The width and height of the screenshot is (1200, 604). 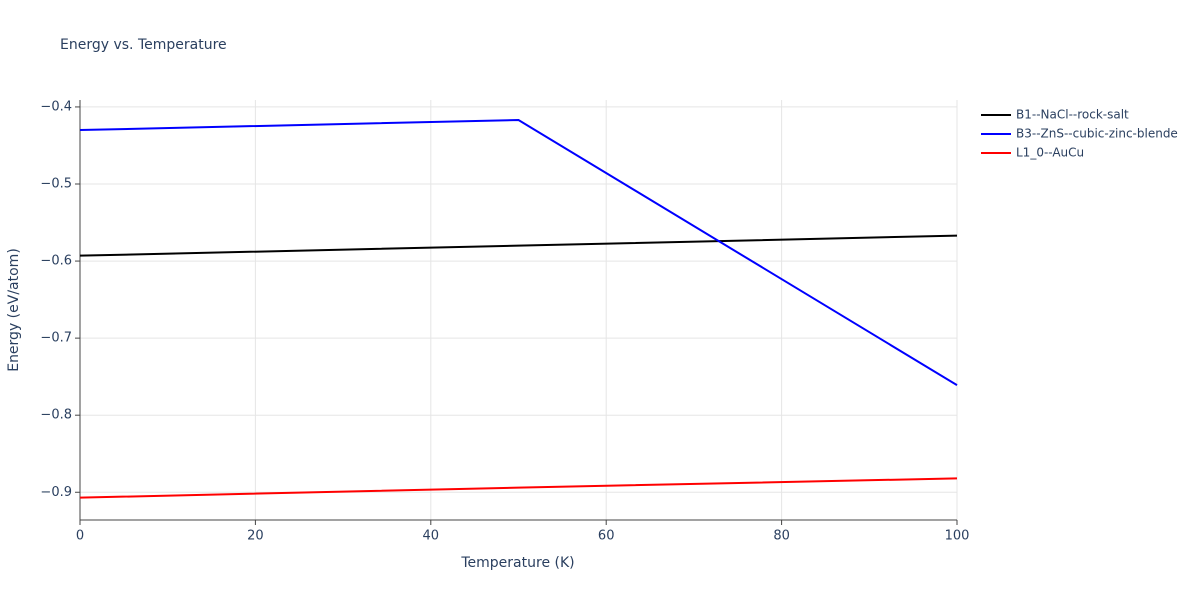 I want to click on y-axis-label: Energy (eV/atom), so click(x=14, y=310).